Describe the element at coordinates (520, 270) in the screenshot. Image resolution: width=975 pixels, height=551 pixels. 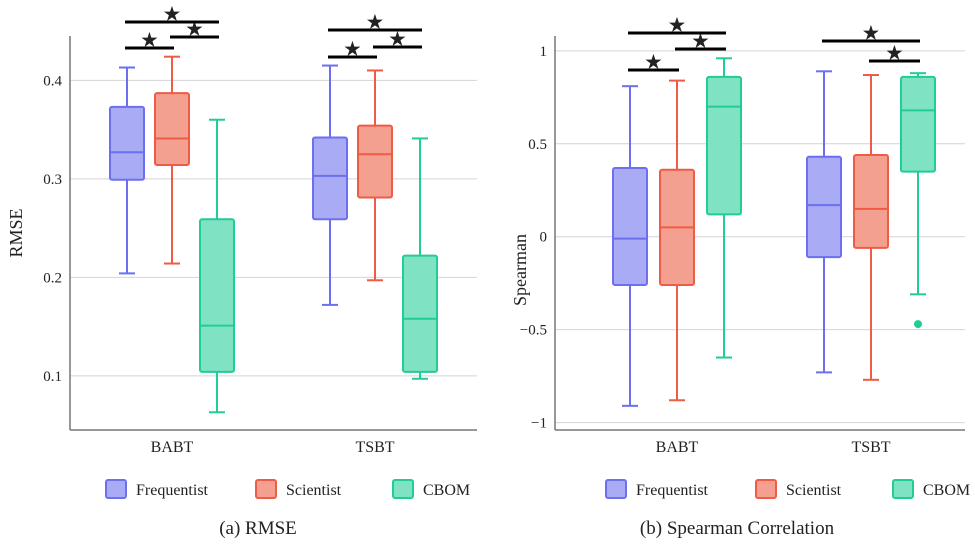
I see `y-axis-label: Spearman` at that location.